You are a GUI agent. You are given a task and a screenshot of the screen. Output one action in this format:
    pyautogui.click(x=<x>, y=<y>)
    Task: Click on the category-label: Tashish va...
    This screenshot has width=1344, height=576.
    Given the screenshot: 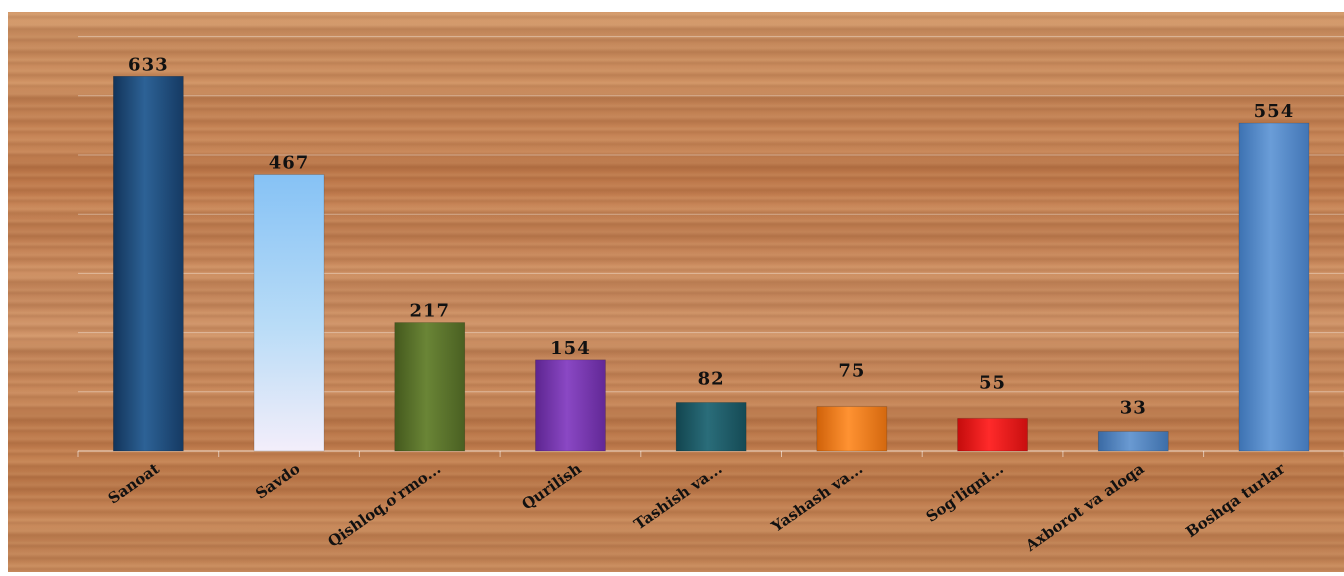 What is the action you would take?
    pyautogui.click(x=678, y=497)
    